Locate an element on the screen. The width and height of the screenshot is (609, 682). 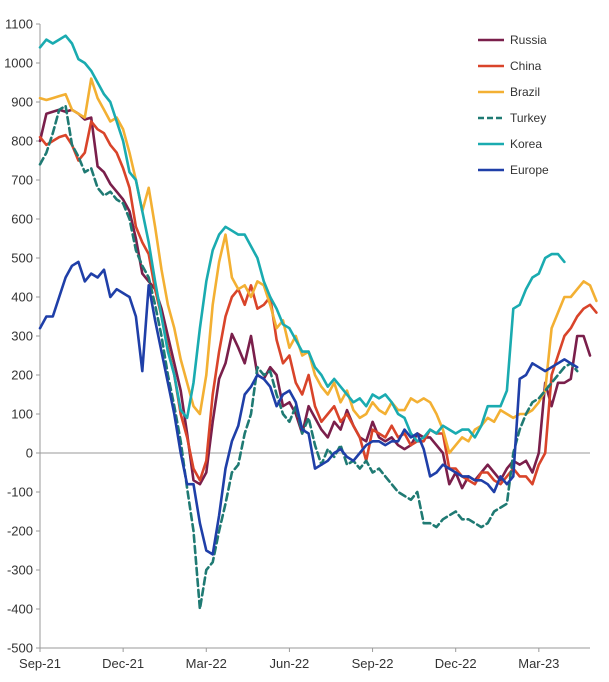
x-tick-label: Mar-22 is located at coordinates (206, 663).